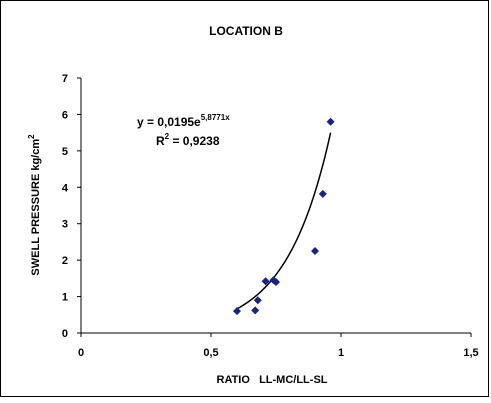 The image size is (491, 403). Describe the element at coordinates (36, 207) in the screenshot. I see `y-axis-title-text: SWELL PRESSURE kg/cm` at that location.